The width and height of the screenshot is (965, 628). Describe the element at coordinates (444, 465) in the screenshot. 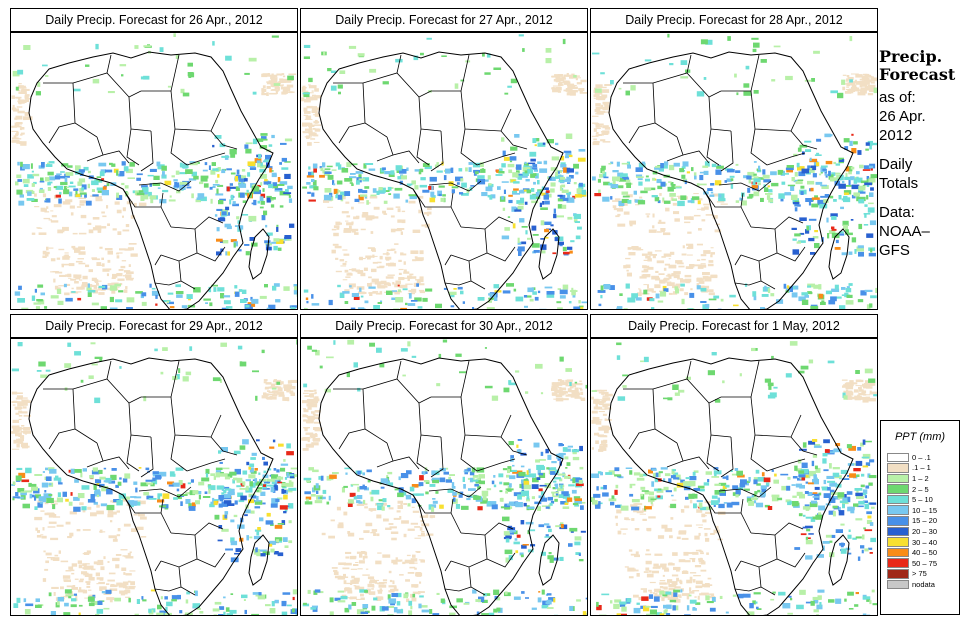

I see `forecast-panel-5: Daily Precip. Forecast for 30 Apr., 2012` at that location.